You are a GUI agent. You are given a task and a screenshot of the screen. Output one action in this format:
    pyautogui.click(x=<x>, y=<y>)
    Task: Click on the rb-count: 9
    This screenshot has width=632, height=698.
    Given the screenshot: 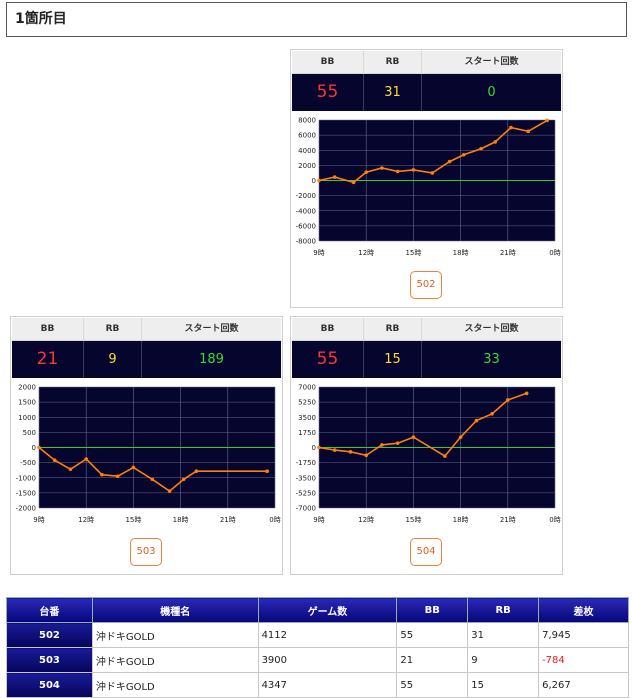 What is the action you would take?
    pyautogui.click(x=503, y=660)
    